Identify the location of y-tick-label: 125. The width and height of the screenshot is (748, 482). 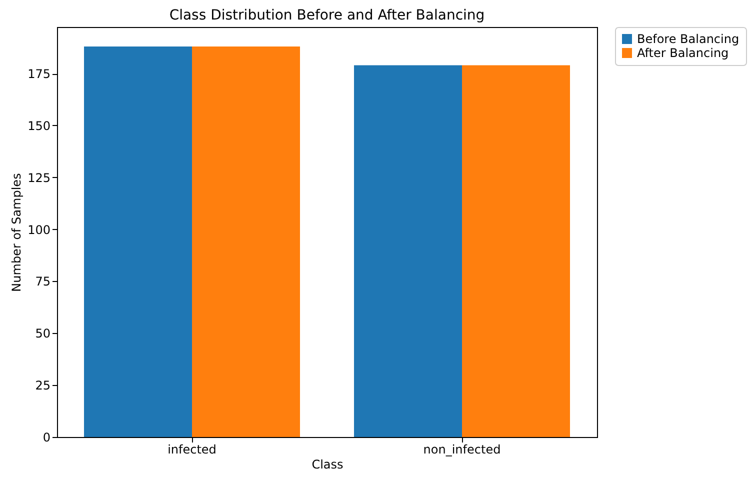
(39, 177).